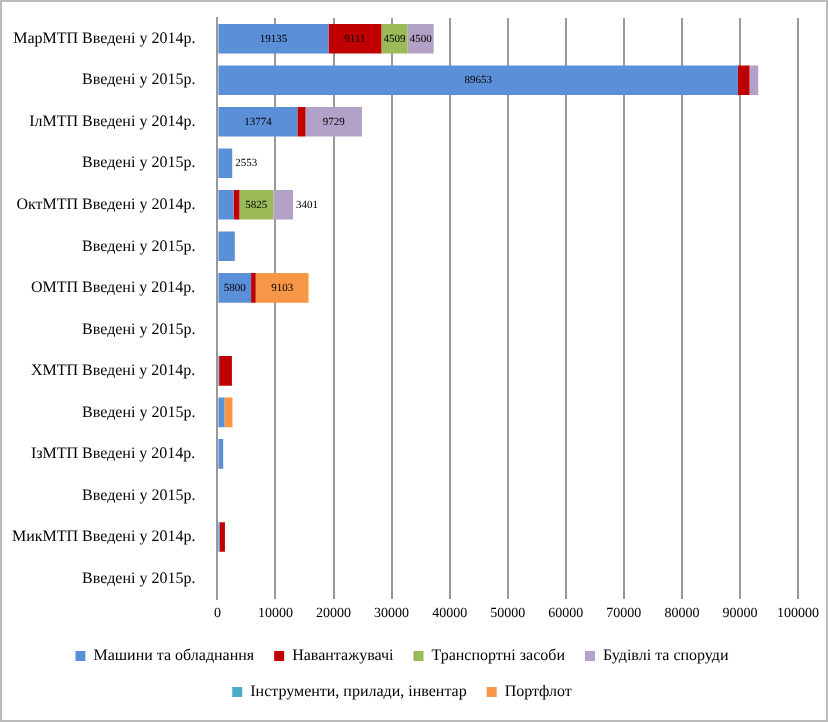  I want to click on legend-label: Інструменти, прилади, інвентар, so click(358, 691).